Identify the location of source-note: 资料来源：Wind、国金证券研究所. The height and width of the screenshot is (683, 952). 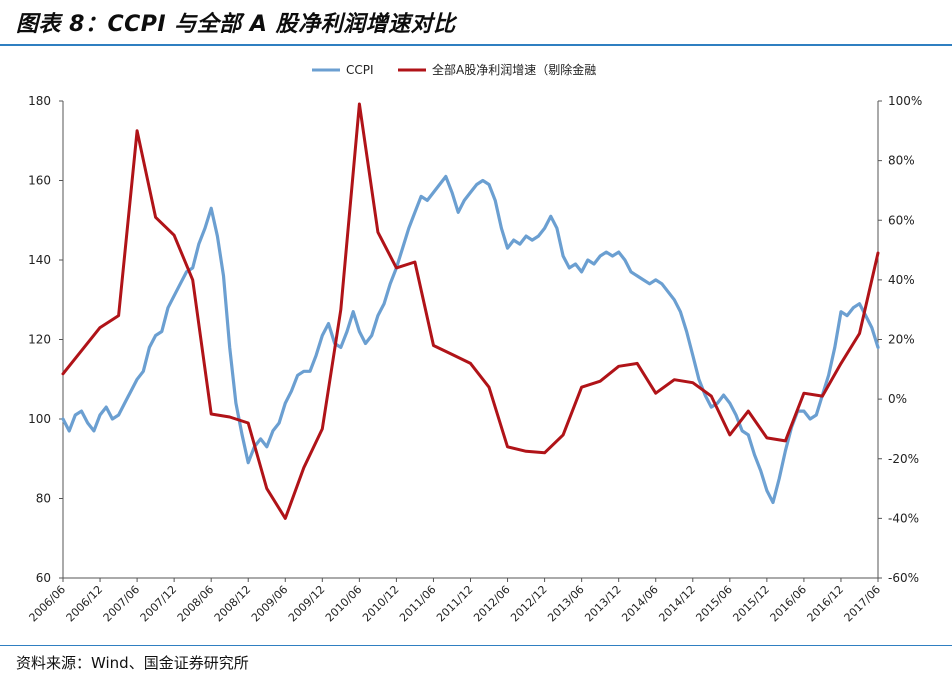
(132, 663).